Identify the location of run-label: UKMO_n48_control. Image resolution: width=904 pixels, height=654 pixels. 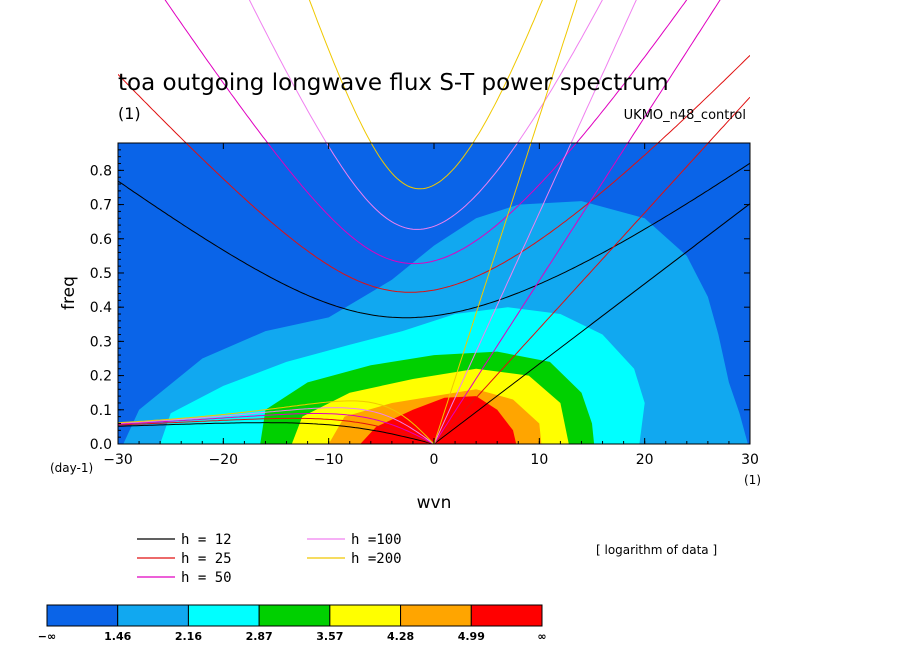
(685, 115).